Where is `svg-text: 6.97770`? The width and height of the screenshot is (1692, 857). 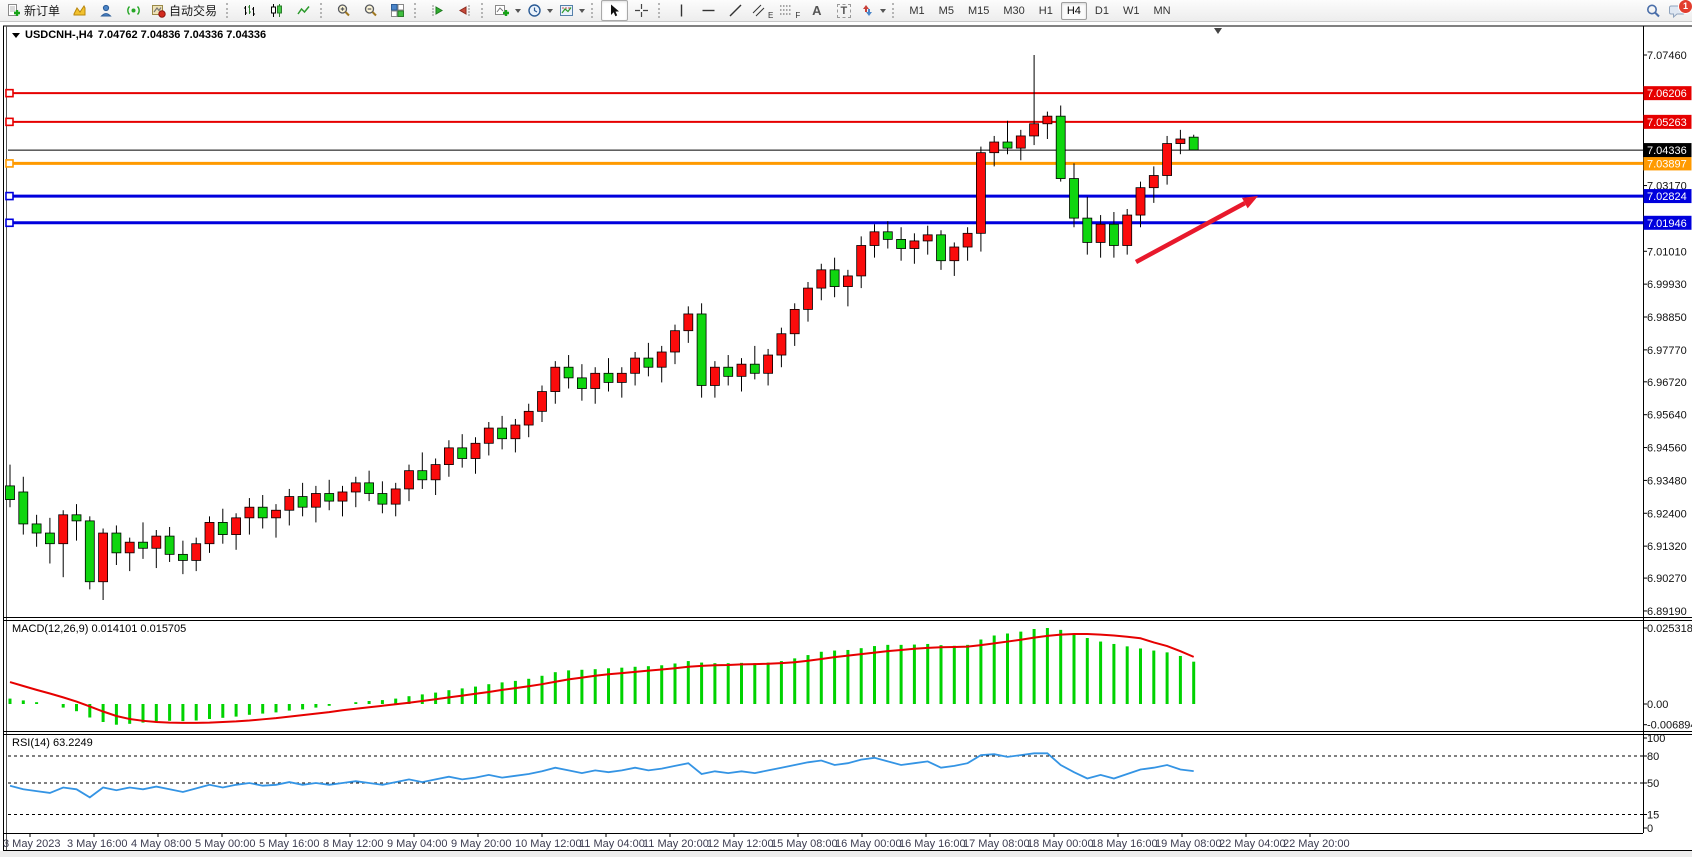 svg-text: 6.97770 is located at coordinates (1667, 351).